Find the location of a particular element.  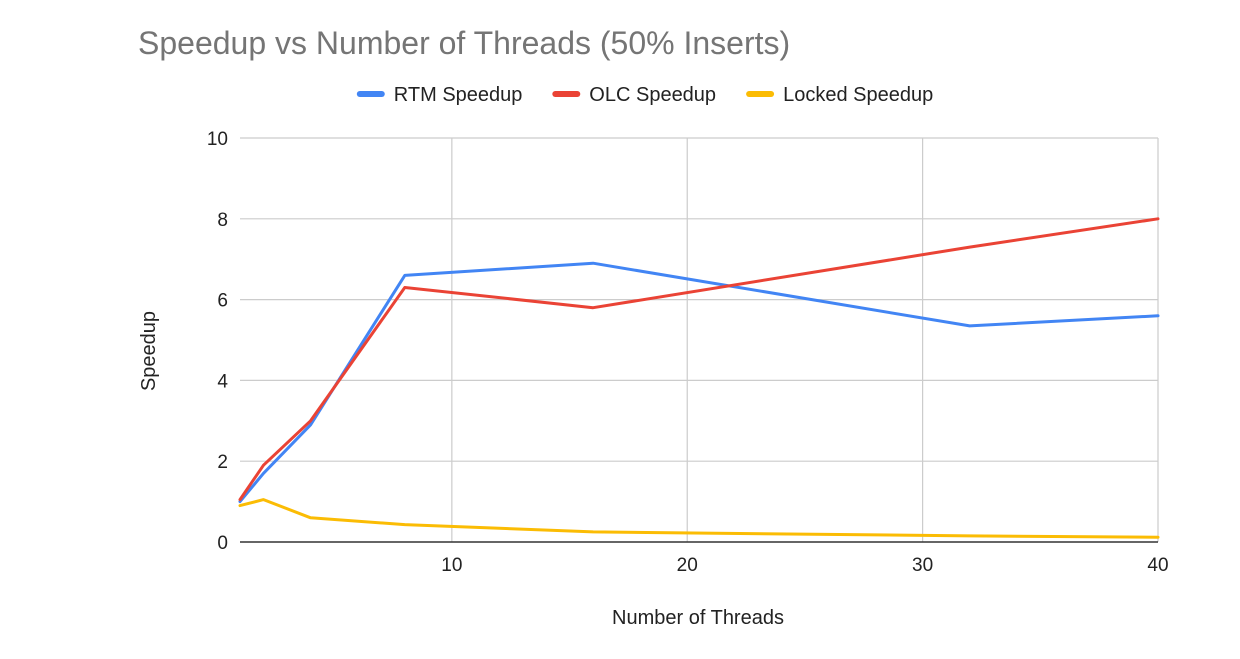

legend: RTM Speedup OLC Speedup Locked Speedup is located at coordinates (644, 95).